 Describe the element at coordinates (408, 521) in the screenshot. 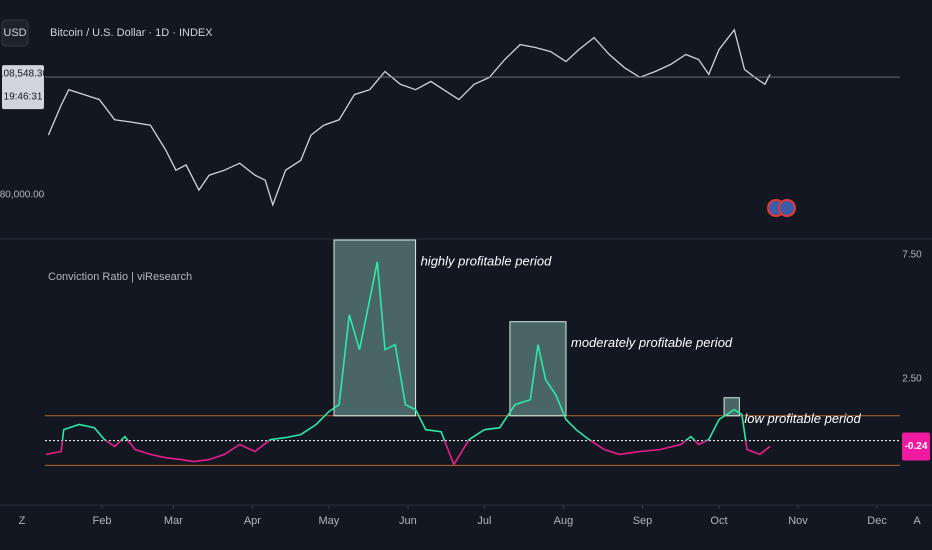

I see `x-tick-label: Jun` at that location.